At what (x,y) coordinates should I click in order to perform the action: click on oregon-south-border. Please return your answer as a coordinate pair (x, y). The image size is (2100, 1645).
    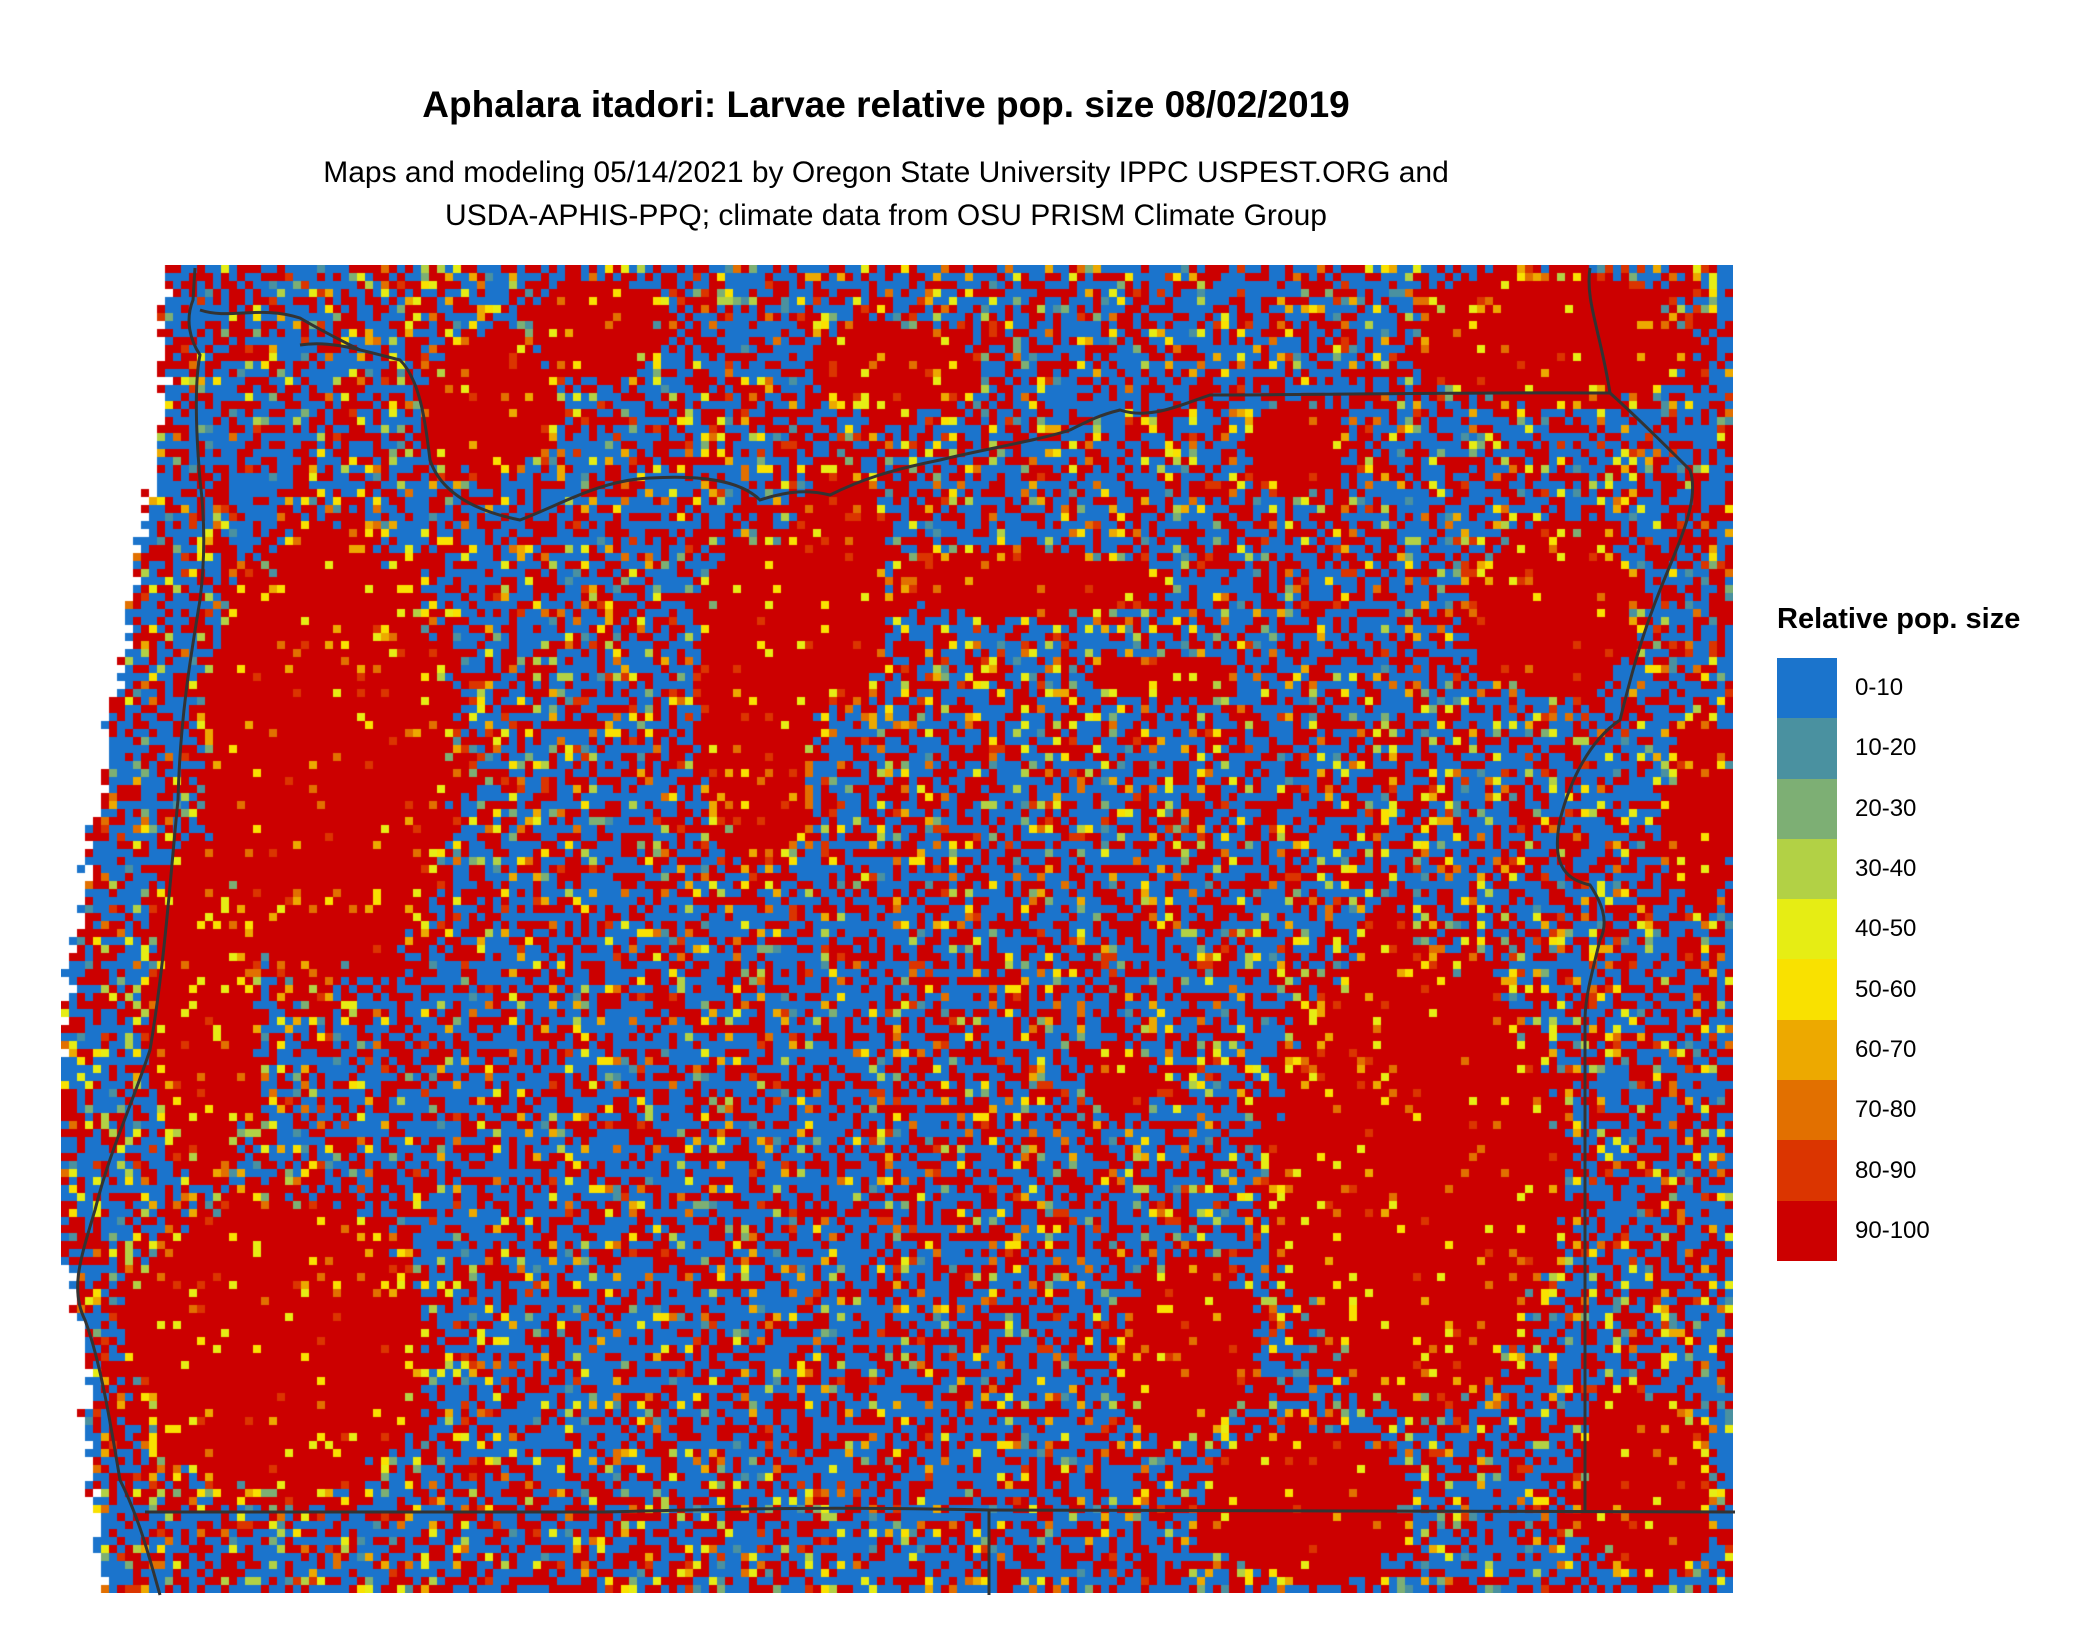
    Looking at the image, I should click on (940, 1510).